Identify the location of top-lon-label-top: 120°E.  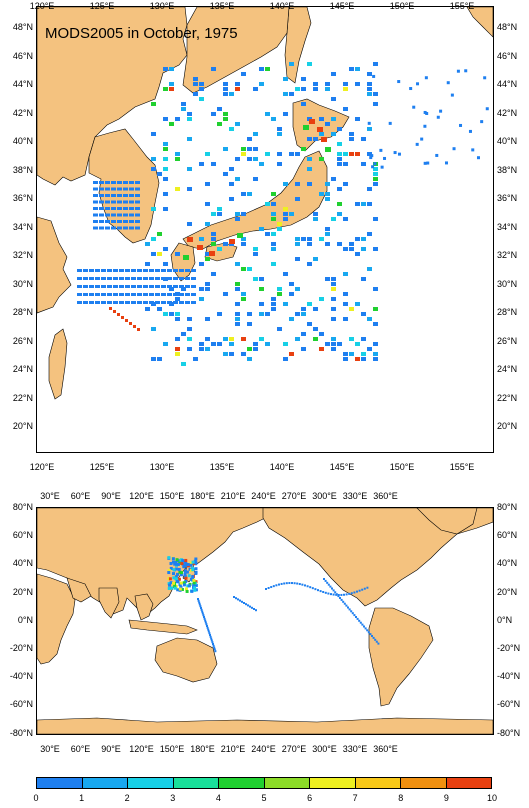
(42, 6).